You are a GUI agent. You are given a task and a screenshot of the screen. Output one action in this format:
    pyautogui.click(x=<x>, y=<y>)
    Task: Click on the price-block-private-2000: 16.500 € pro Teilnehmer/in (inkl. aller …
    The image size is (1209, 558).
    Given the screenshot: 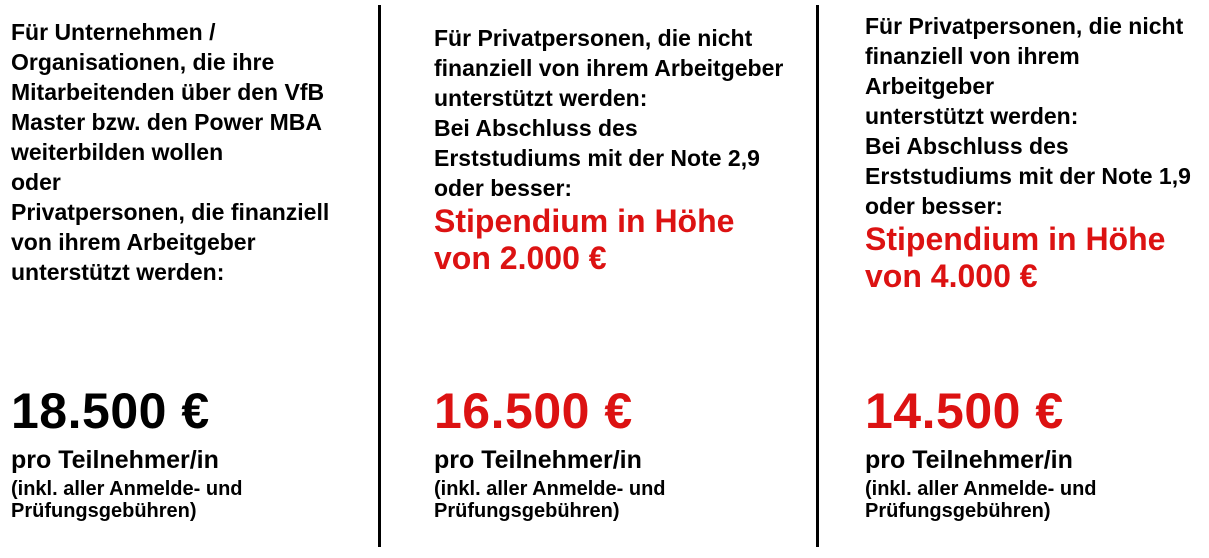 What is the action you would take?
    pyautogui.click(x=550, y=454)
    